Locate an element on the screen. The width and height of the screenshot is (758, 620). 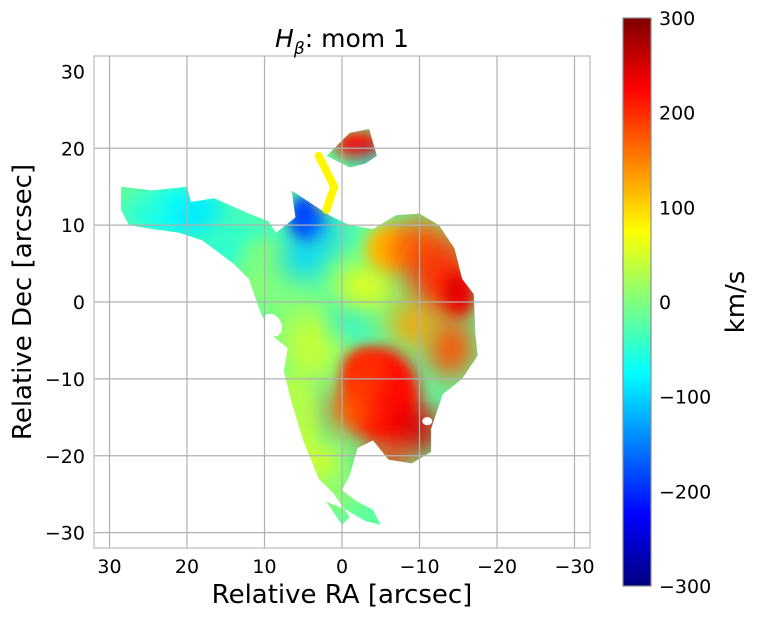
knot-link is located at coordinates (326, 182).